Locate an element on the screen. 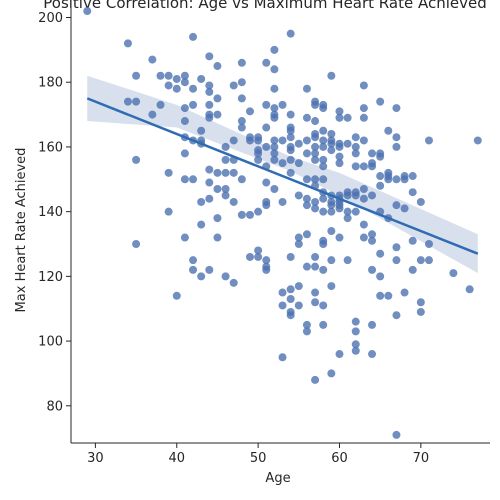  x-tick-label: 70 is located at coordinates (421, 458).